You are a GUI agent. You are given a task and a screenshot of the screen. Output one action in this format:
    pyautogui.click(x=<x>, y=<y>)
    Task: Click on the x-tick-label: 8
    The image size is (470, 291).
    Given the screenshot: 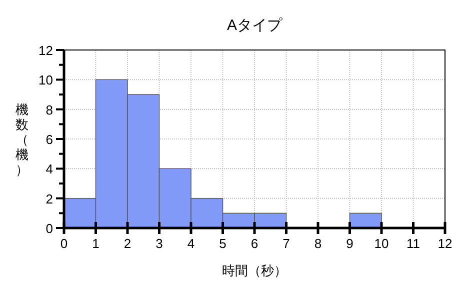 What is the action you would take?
    pyautogui.click(x=318, y=243)
    